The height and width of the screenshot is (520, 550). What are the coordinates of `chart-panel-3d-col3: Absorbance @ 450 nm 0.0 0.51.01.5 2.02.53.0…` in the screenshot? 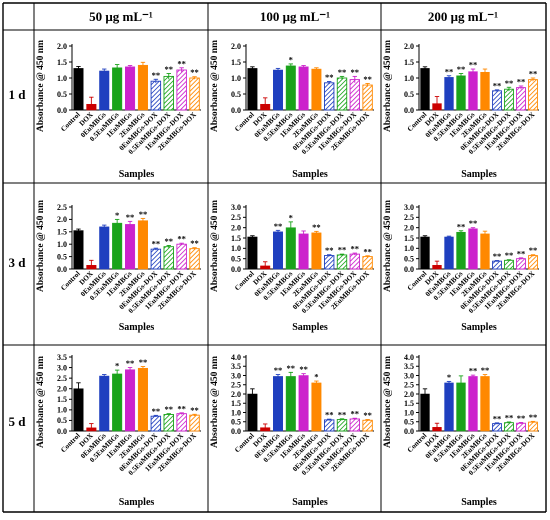 It's located at (461, 266).